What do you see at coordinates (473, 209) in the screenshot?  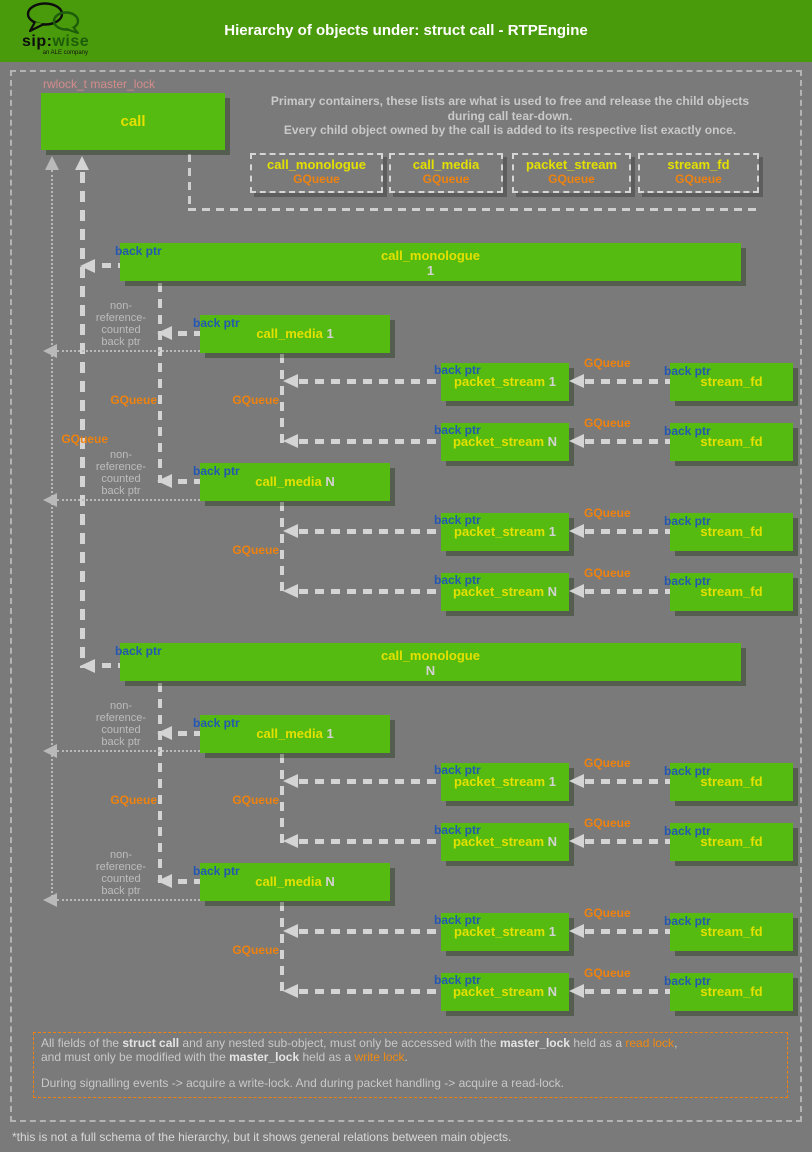 I see `legend-connector-horizontal` at bounding box center [473, 209].